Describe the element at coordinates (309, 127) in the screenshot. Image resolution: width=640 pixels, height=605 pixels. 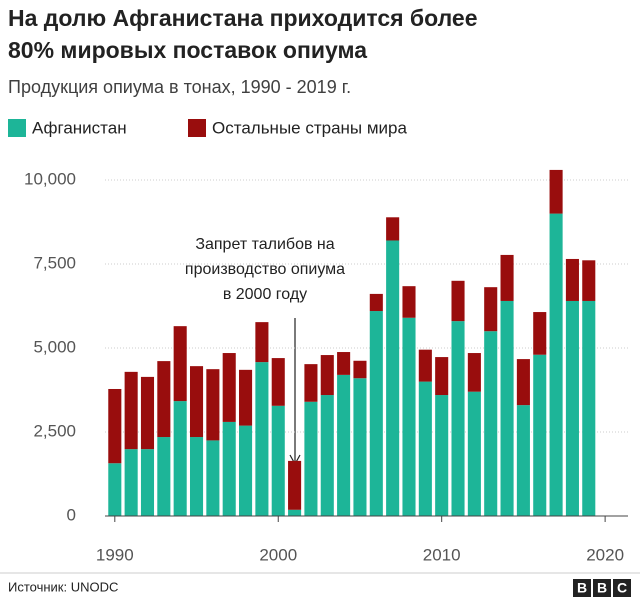
I see `legend-label: Остальные страны мира` at that location.